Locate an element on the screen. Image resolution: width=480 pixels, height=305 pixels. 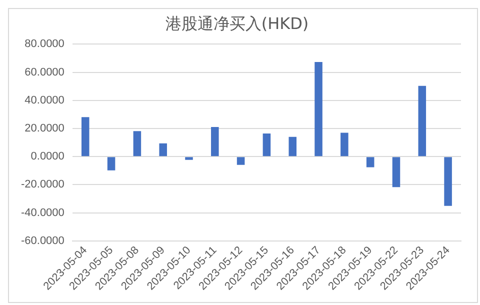
y-tick-label: 60.0000 is located at coordinates (44, 72).